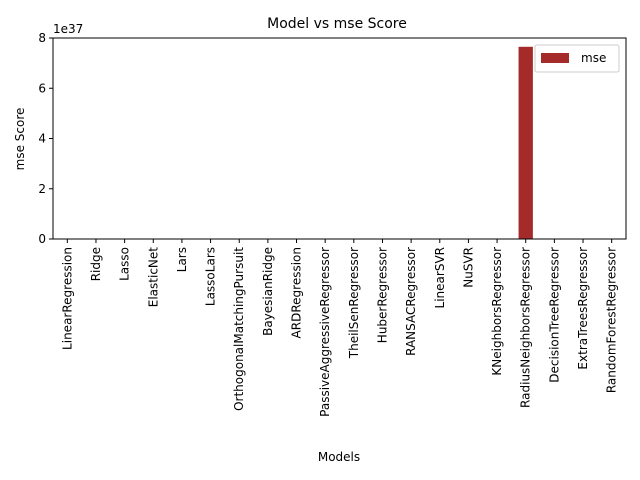 This screenshot has height=480, width=640. I want to click on chart-title: Model vs mse Score, so click(337, 24).